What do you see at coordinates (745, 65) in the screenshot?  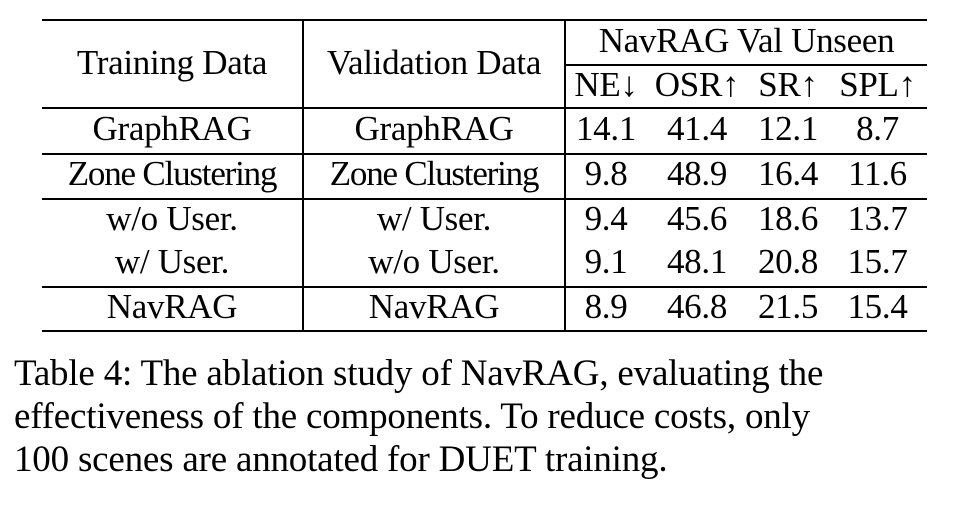 I see `group-header-rule` at bounding box center [745, 65].